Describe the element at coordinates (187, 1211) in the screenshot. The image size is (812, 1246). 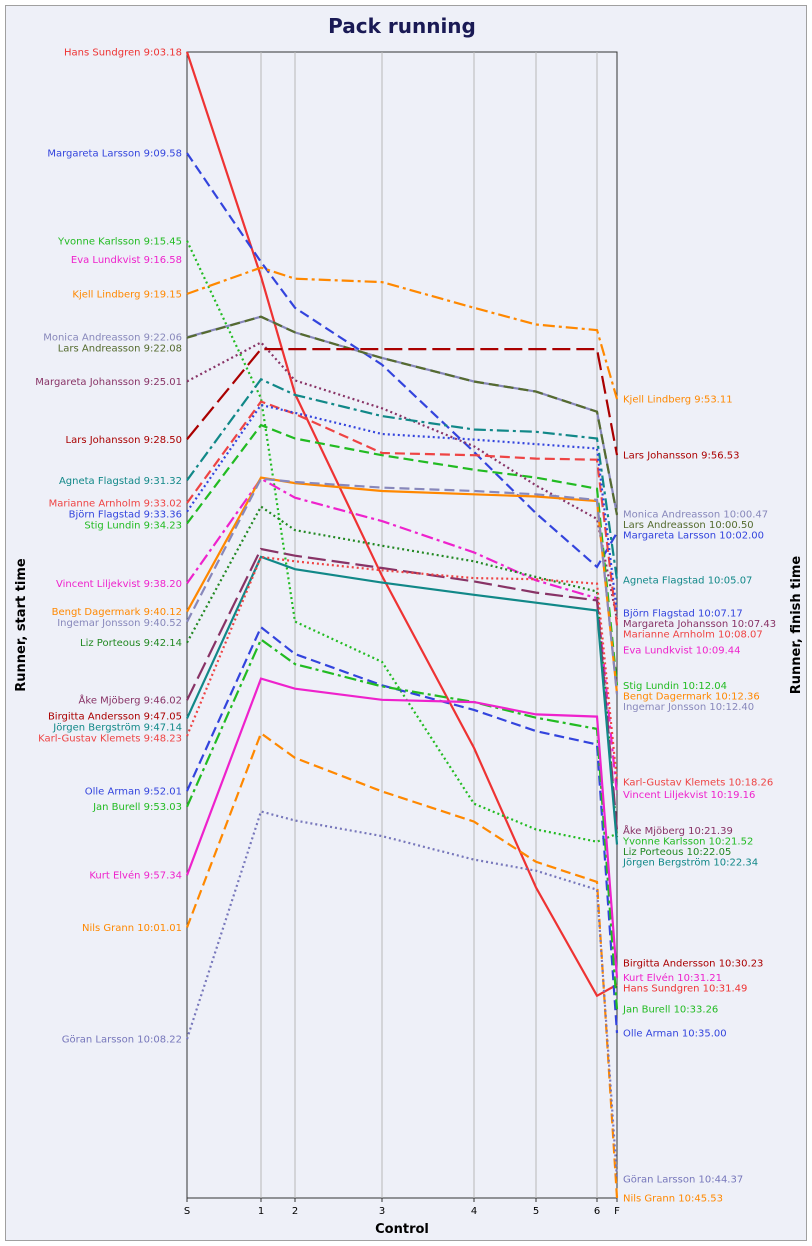
I see `x-tick-label: S` at that location.